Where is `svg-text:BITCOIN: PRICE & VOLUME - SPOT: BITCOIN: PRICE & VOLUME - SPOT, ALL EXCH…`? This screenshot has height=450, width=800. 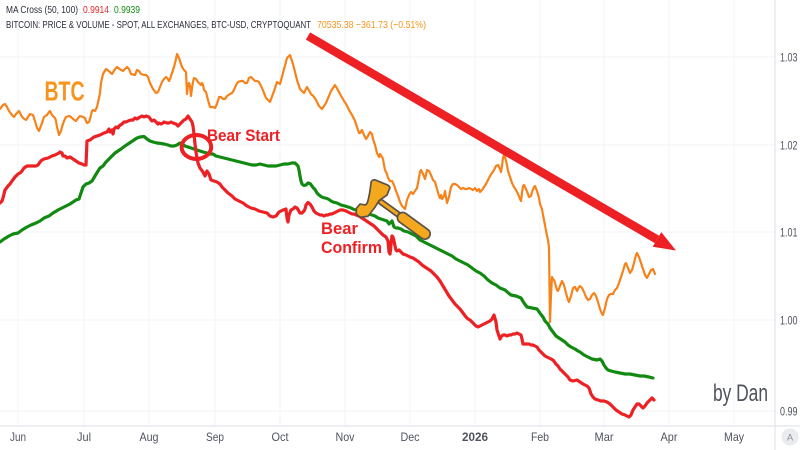
svg-text:BITCOIN: PRICE & VOLUME - SPOT: BITCOIN: PRICE & VOLUME - SPOT, ALL EXCH… is located at coordinates (158, 25).